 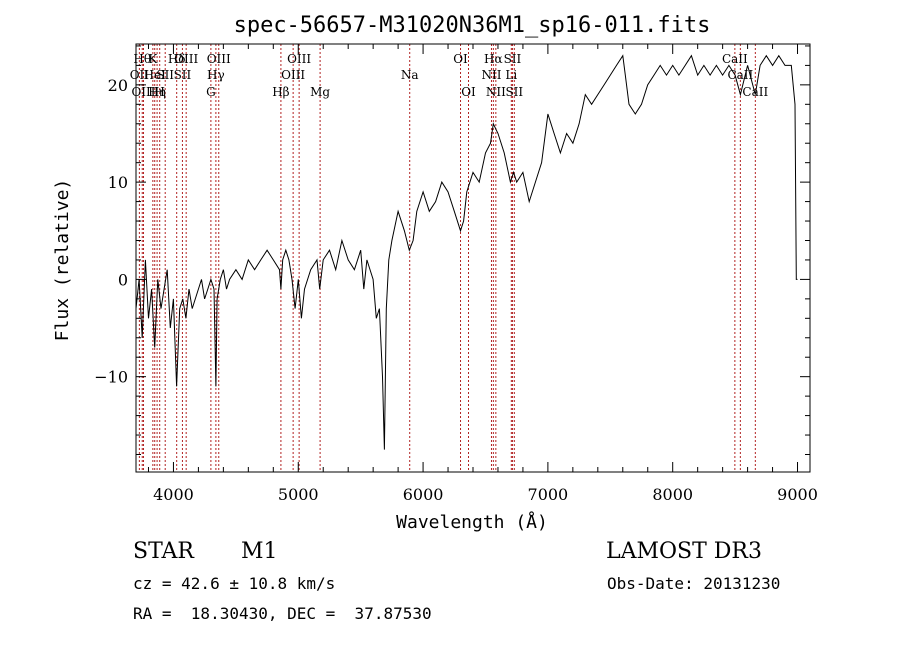 What do you see at coordinates (118, 182) in the screenshot?
I see `y-tick-label: 10` at bounding box center [118, 182].